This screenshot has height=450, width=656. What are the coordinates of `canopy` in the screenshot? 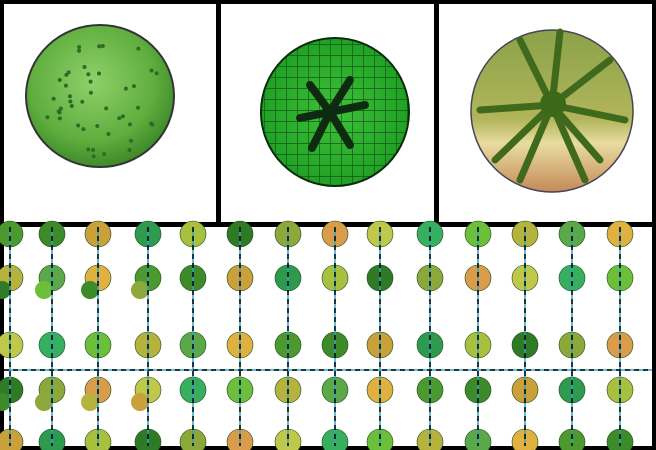 It's located at (100, 96).